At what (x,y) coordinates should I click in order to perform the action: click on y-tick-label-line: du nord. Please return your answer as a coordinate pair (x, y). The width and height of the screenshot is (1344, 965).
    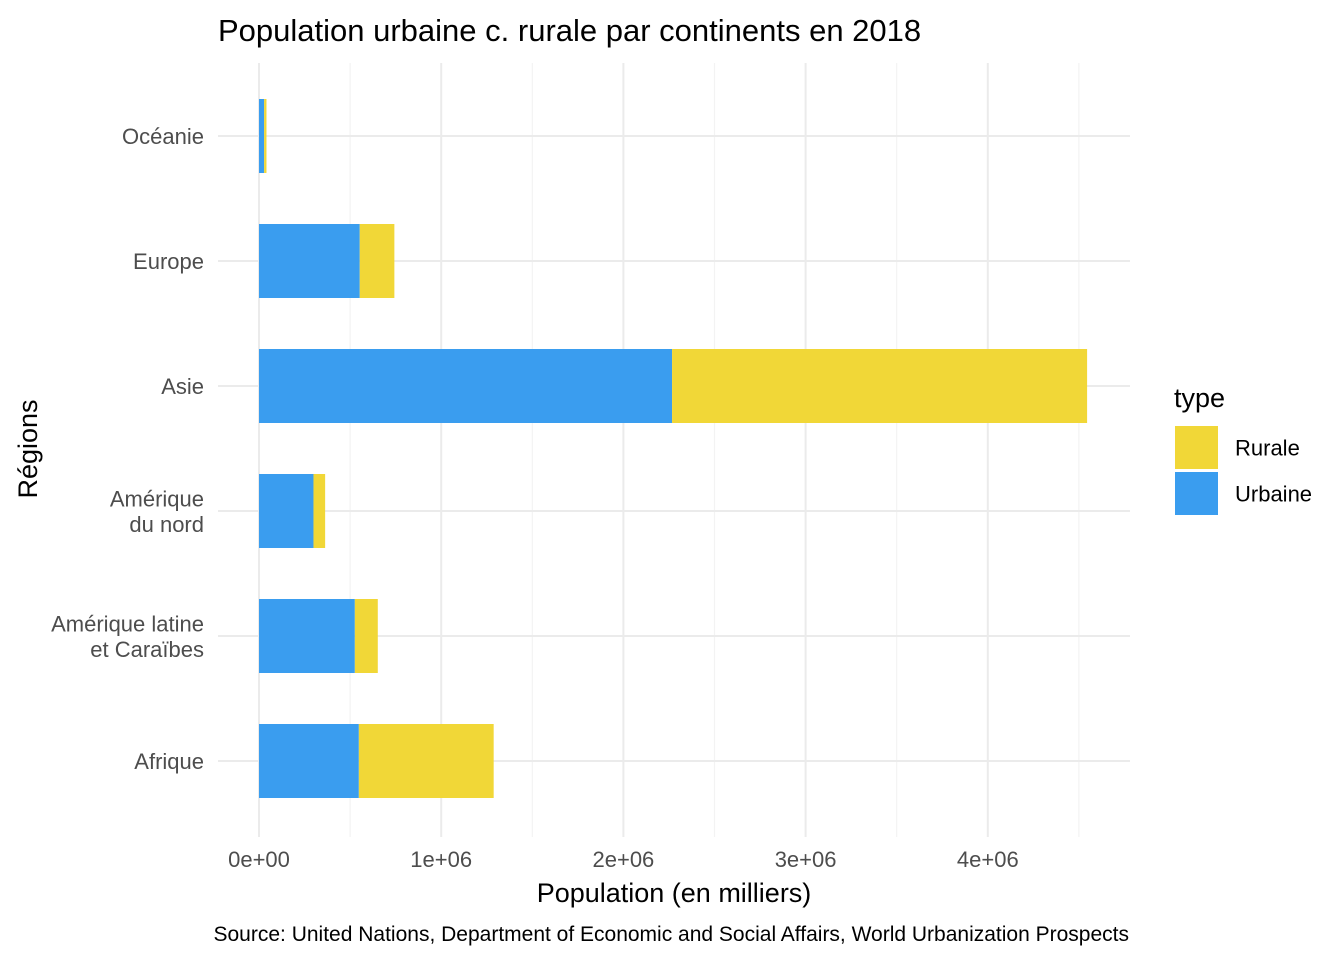
    Looking at the image, I should click on (166, 524).